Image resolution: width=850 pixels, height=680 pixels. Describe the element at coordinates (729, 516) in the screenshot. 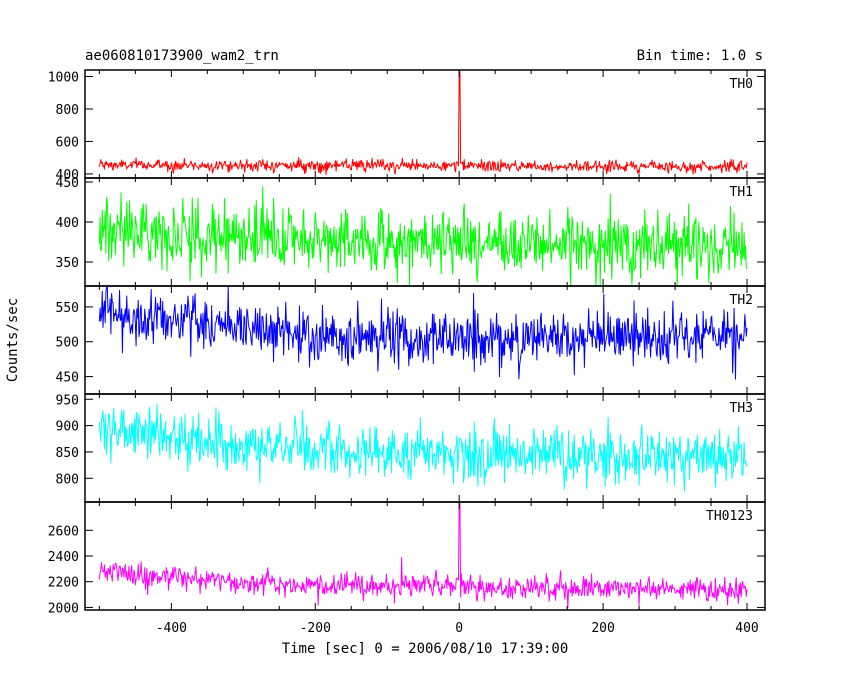

I see `panel-label-th0123: TH0123` at that location.